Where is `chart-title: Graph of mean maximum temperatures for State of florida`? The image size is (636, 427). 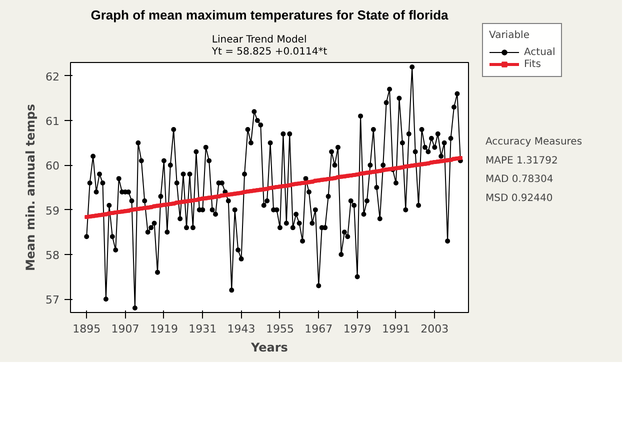
chart-title: Graph of mean maximum temperatures for State of florida is located at coordinates (270, 15).